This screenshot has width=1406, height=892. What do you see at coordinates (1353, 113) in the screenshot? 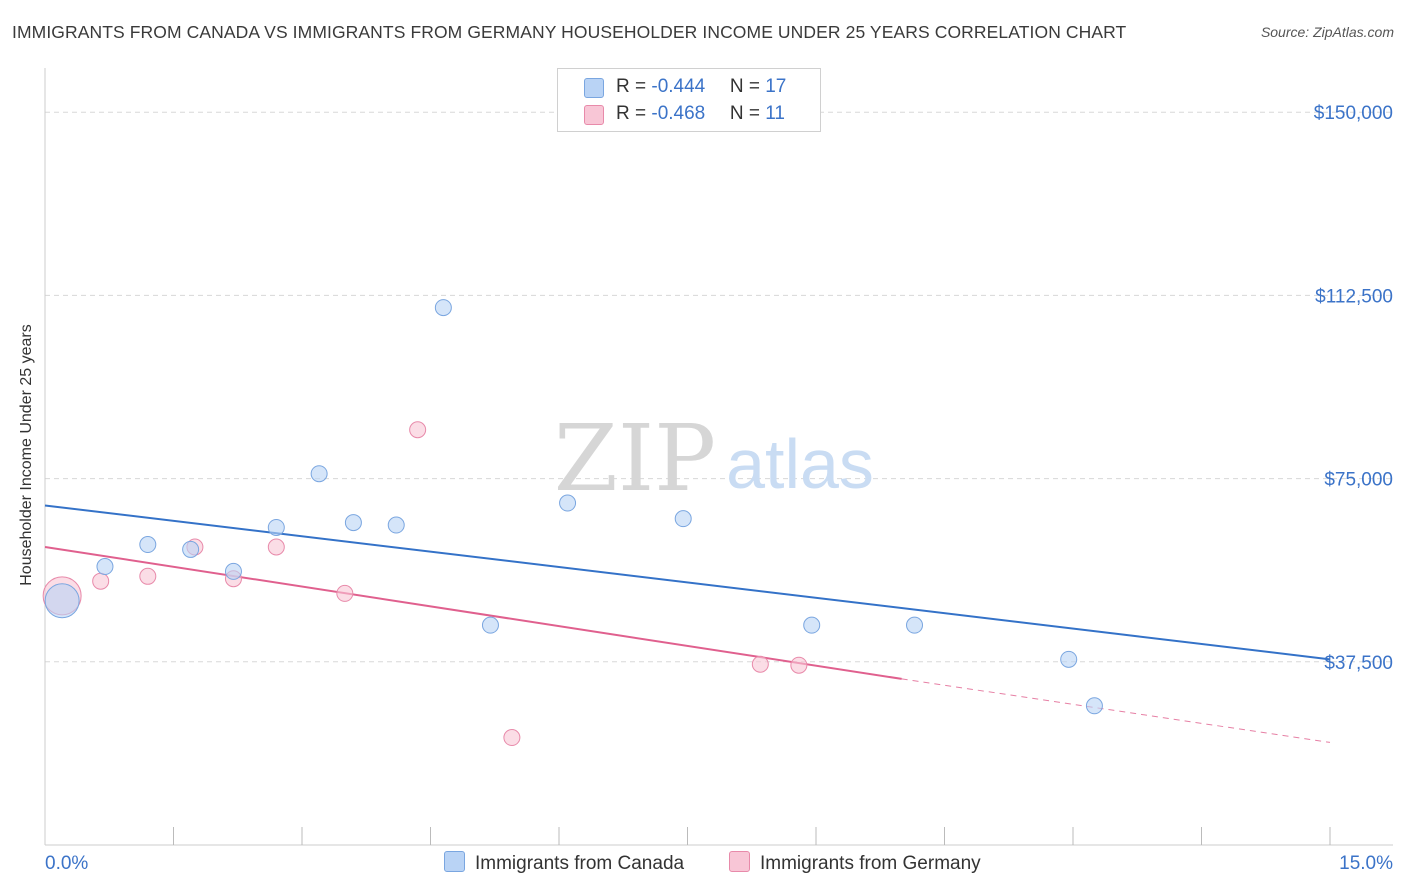
I see `y-tick-label: $150,000` at bounding box center [1353, 113].